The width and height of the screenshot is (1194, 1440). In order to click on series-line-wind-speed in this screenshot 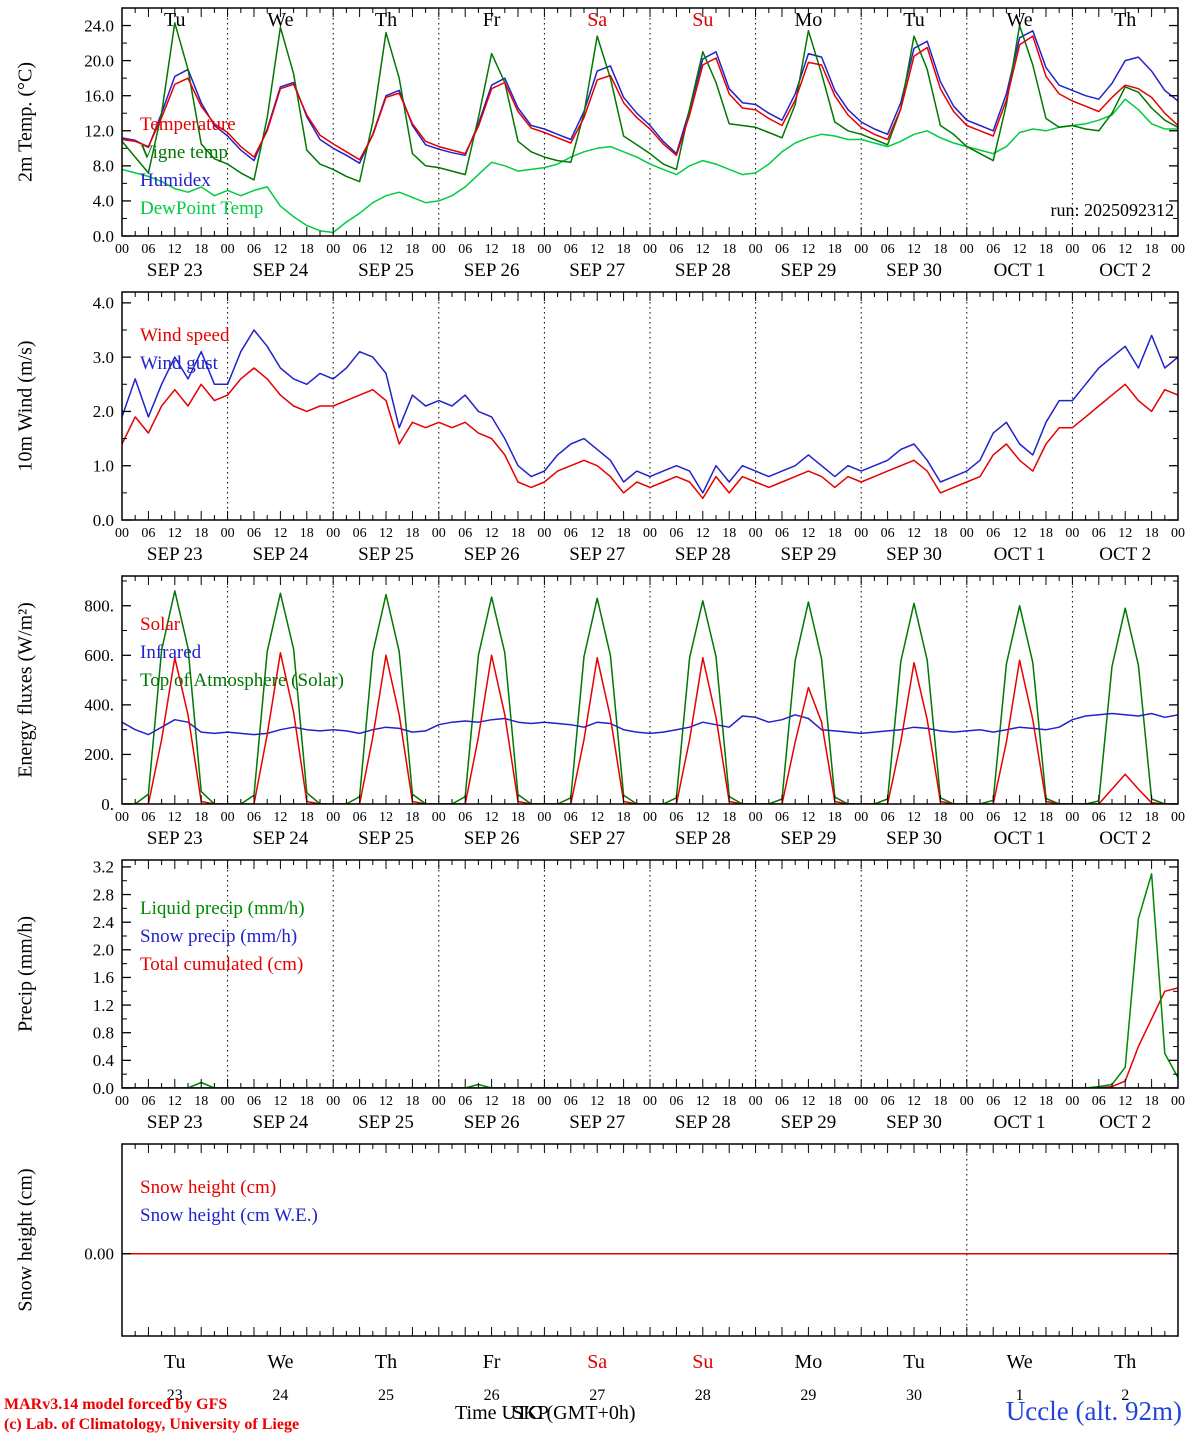, I will do `click(650, 433)`.